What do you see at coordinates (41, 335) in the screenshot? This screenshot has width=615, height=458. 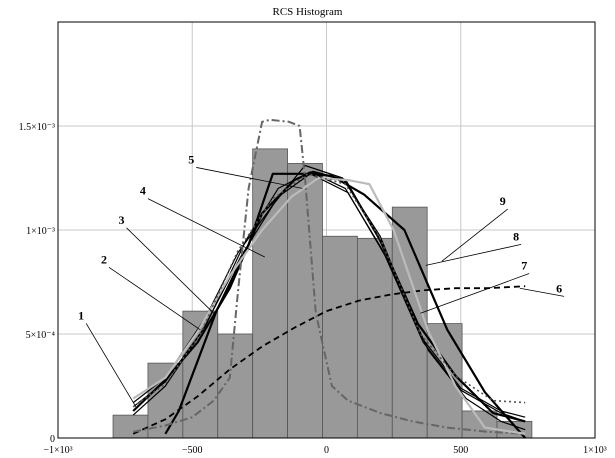 I see `y-tick-label: 5×10⁻⁴` at bounding box center [41, 335].